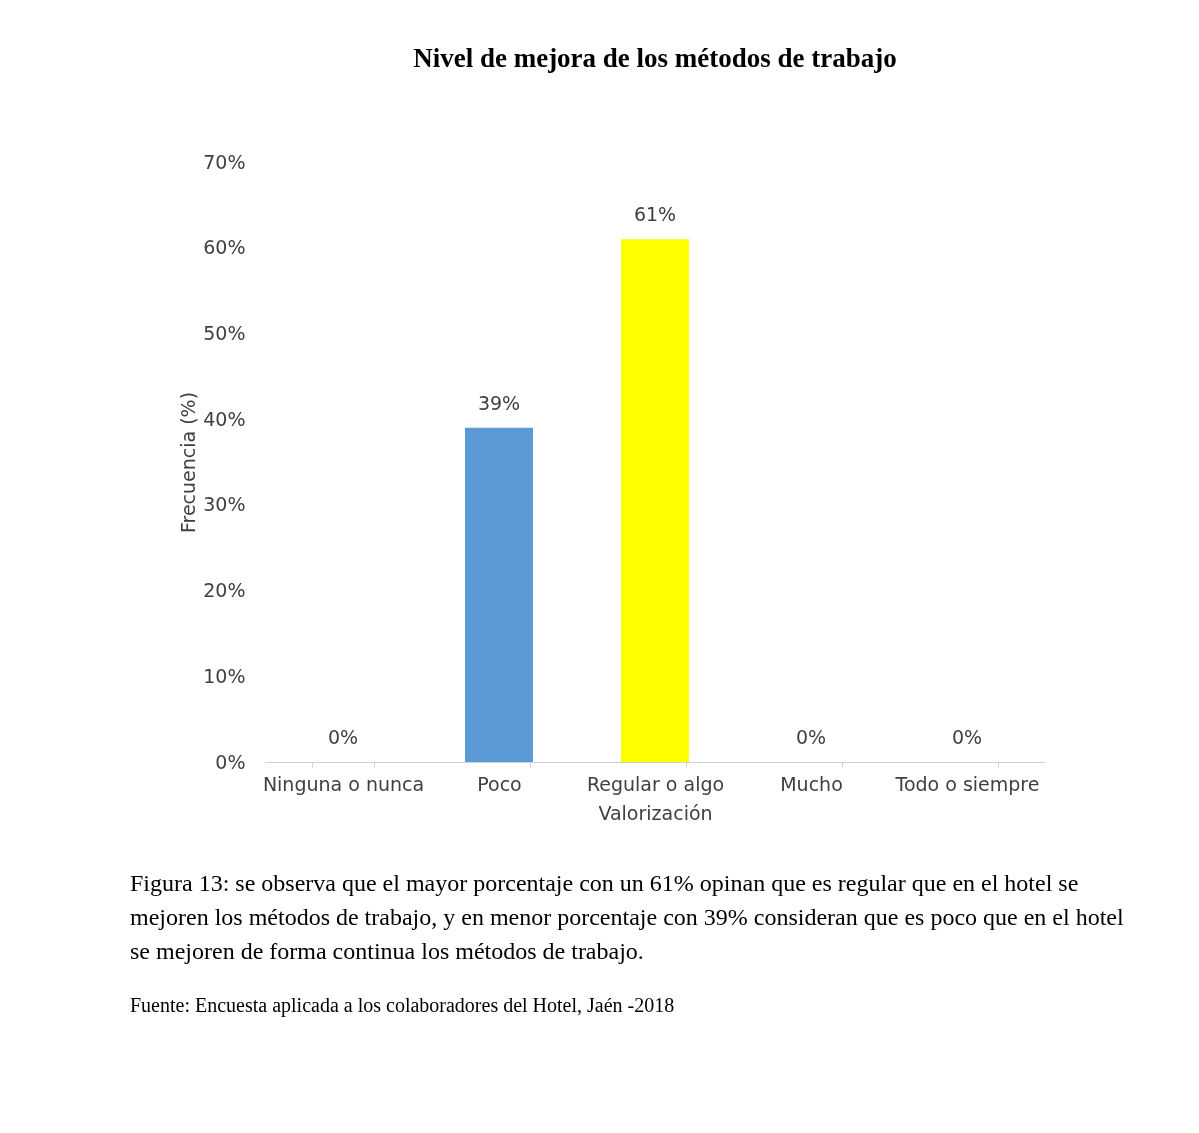 The height and width of the screenshot is (1133, 1199). What do you see at coordinates (499, 402) in the screenshot?
I see `data-label: 39%` at bounding box center [499, 402].